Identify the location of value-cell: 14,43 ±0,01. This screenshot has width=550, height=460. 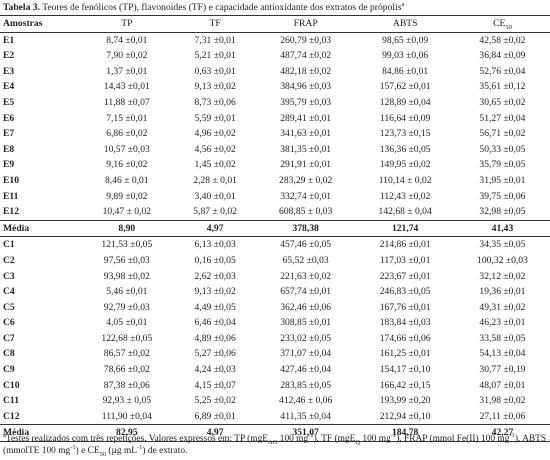
(126, 87).